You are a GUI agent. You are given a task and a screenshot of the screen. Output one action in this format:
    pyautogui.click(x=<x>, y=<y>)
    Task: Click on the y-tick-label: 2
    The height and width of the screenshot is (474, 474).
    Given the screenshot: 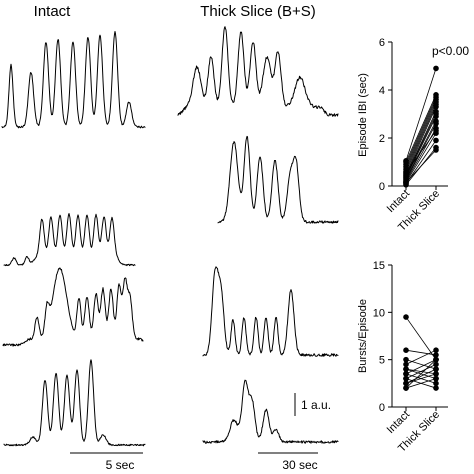 What is the action you would take?
    pyautogui.click(x=382, y=139)
    